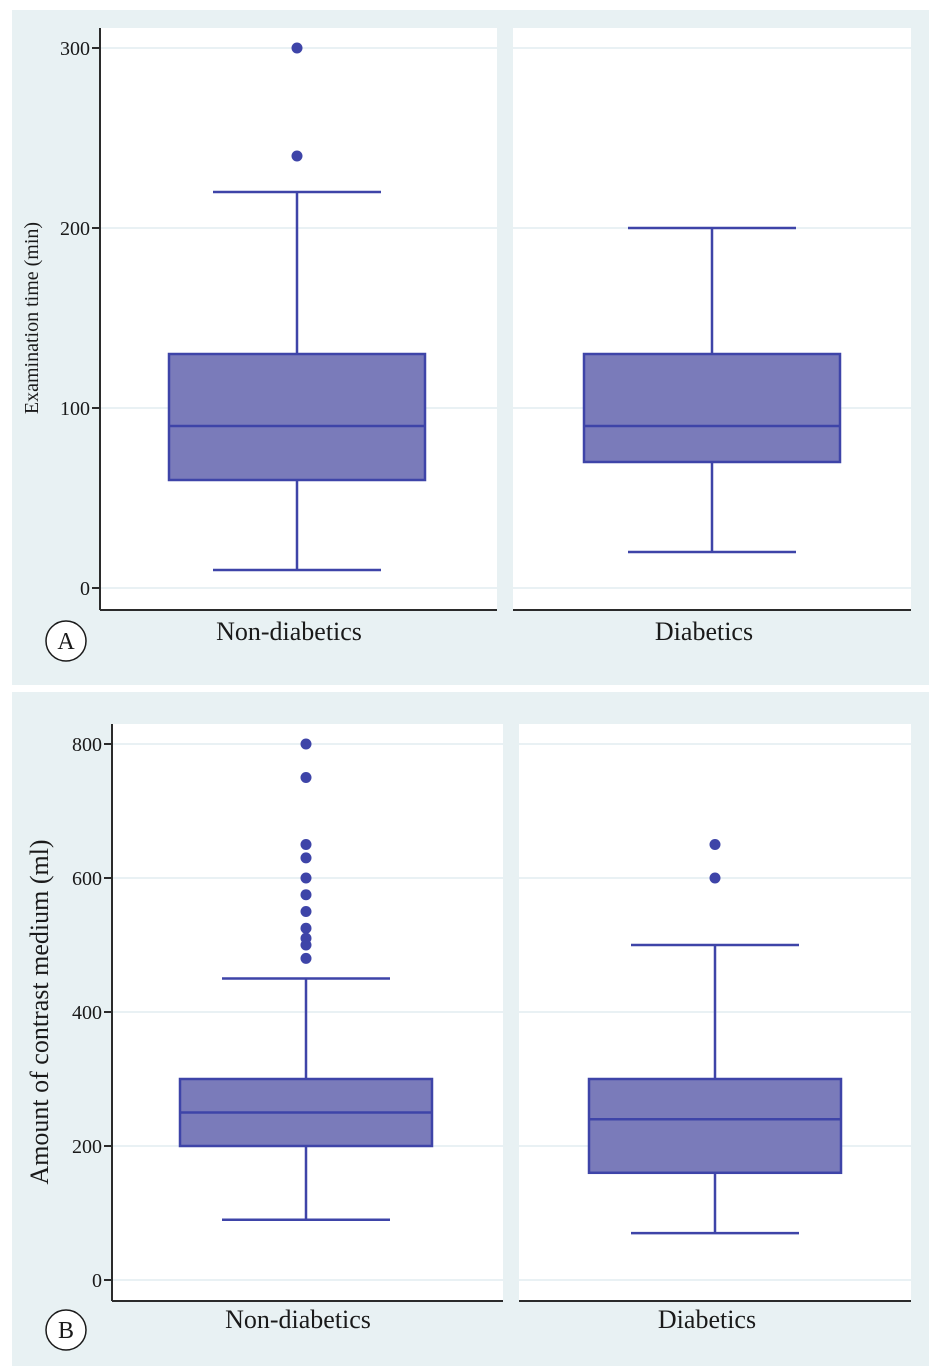 The height and width of the screenshot is (1366, 929). Describe the element at coordinates (87, 745) in the screenshot. I see `y-tick-label: 800` at that location.